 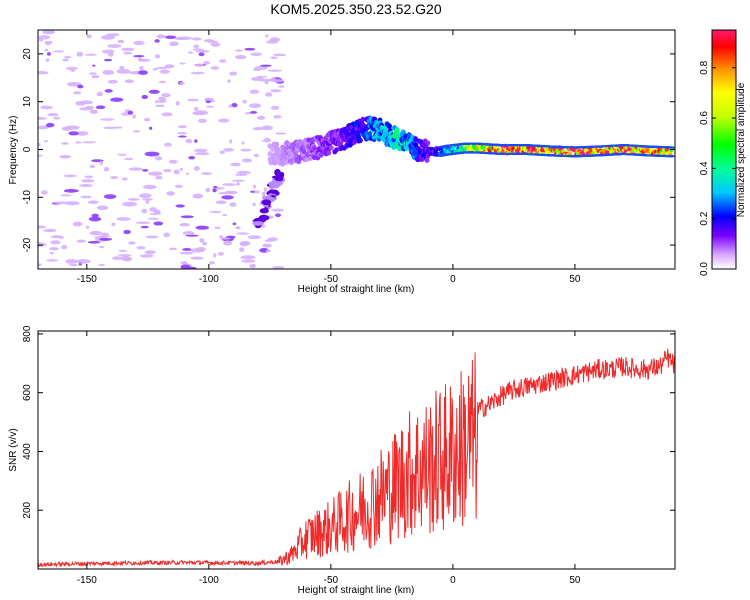 I want to click on y-tick-label: 20, so click(x=27, y=54).